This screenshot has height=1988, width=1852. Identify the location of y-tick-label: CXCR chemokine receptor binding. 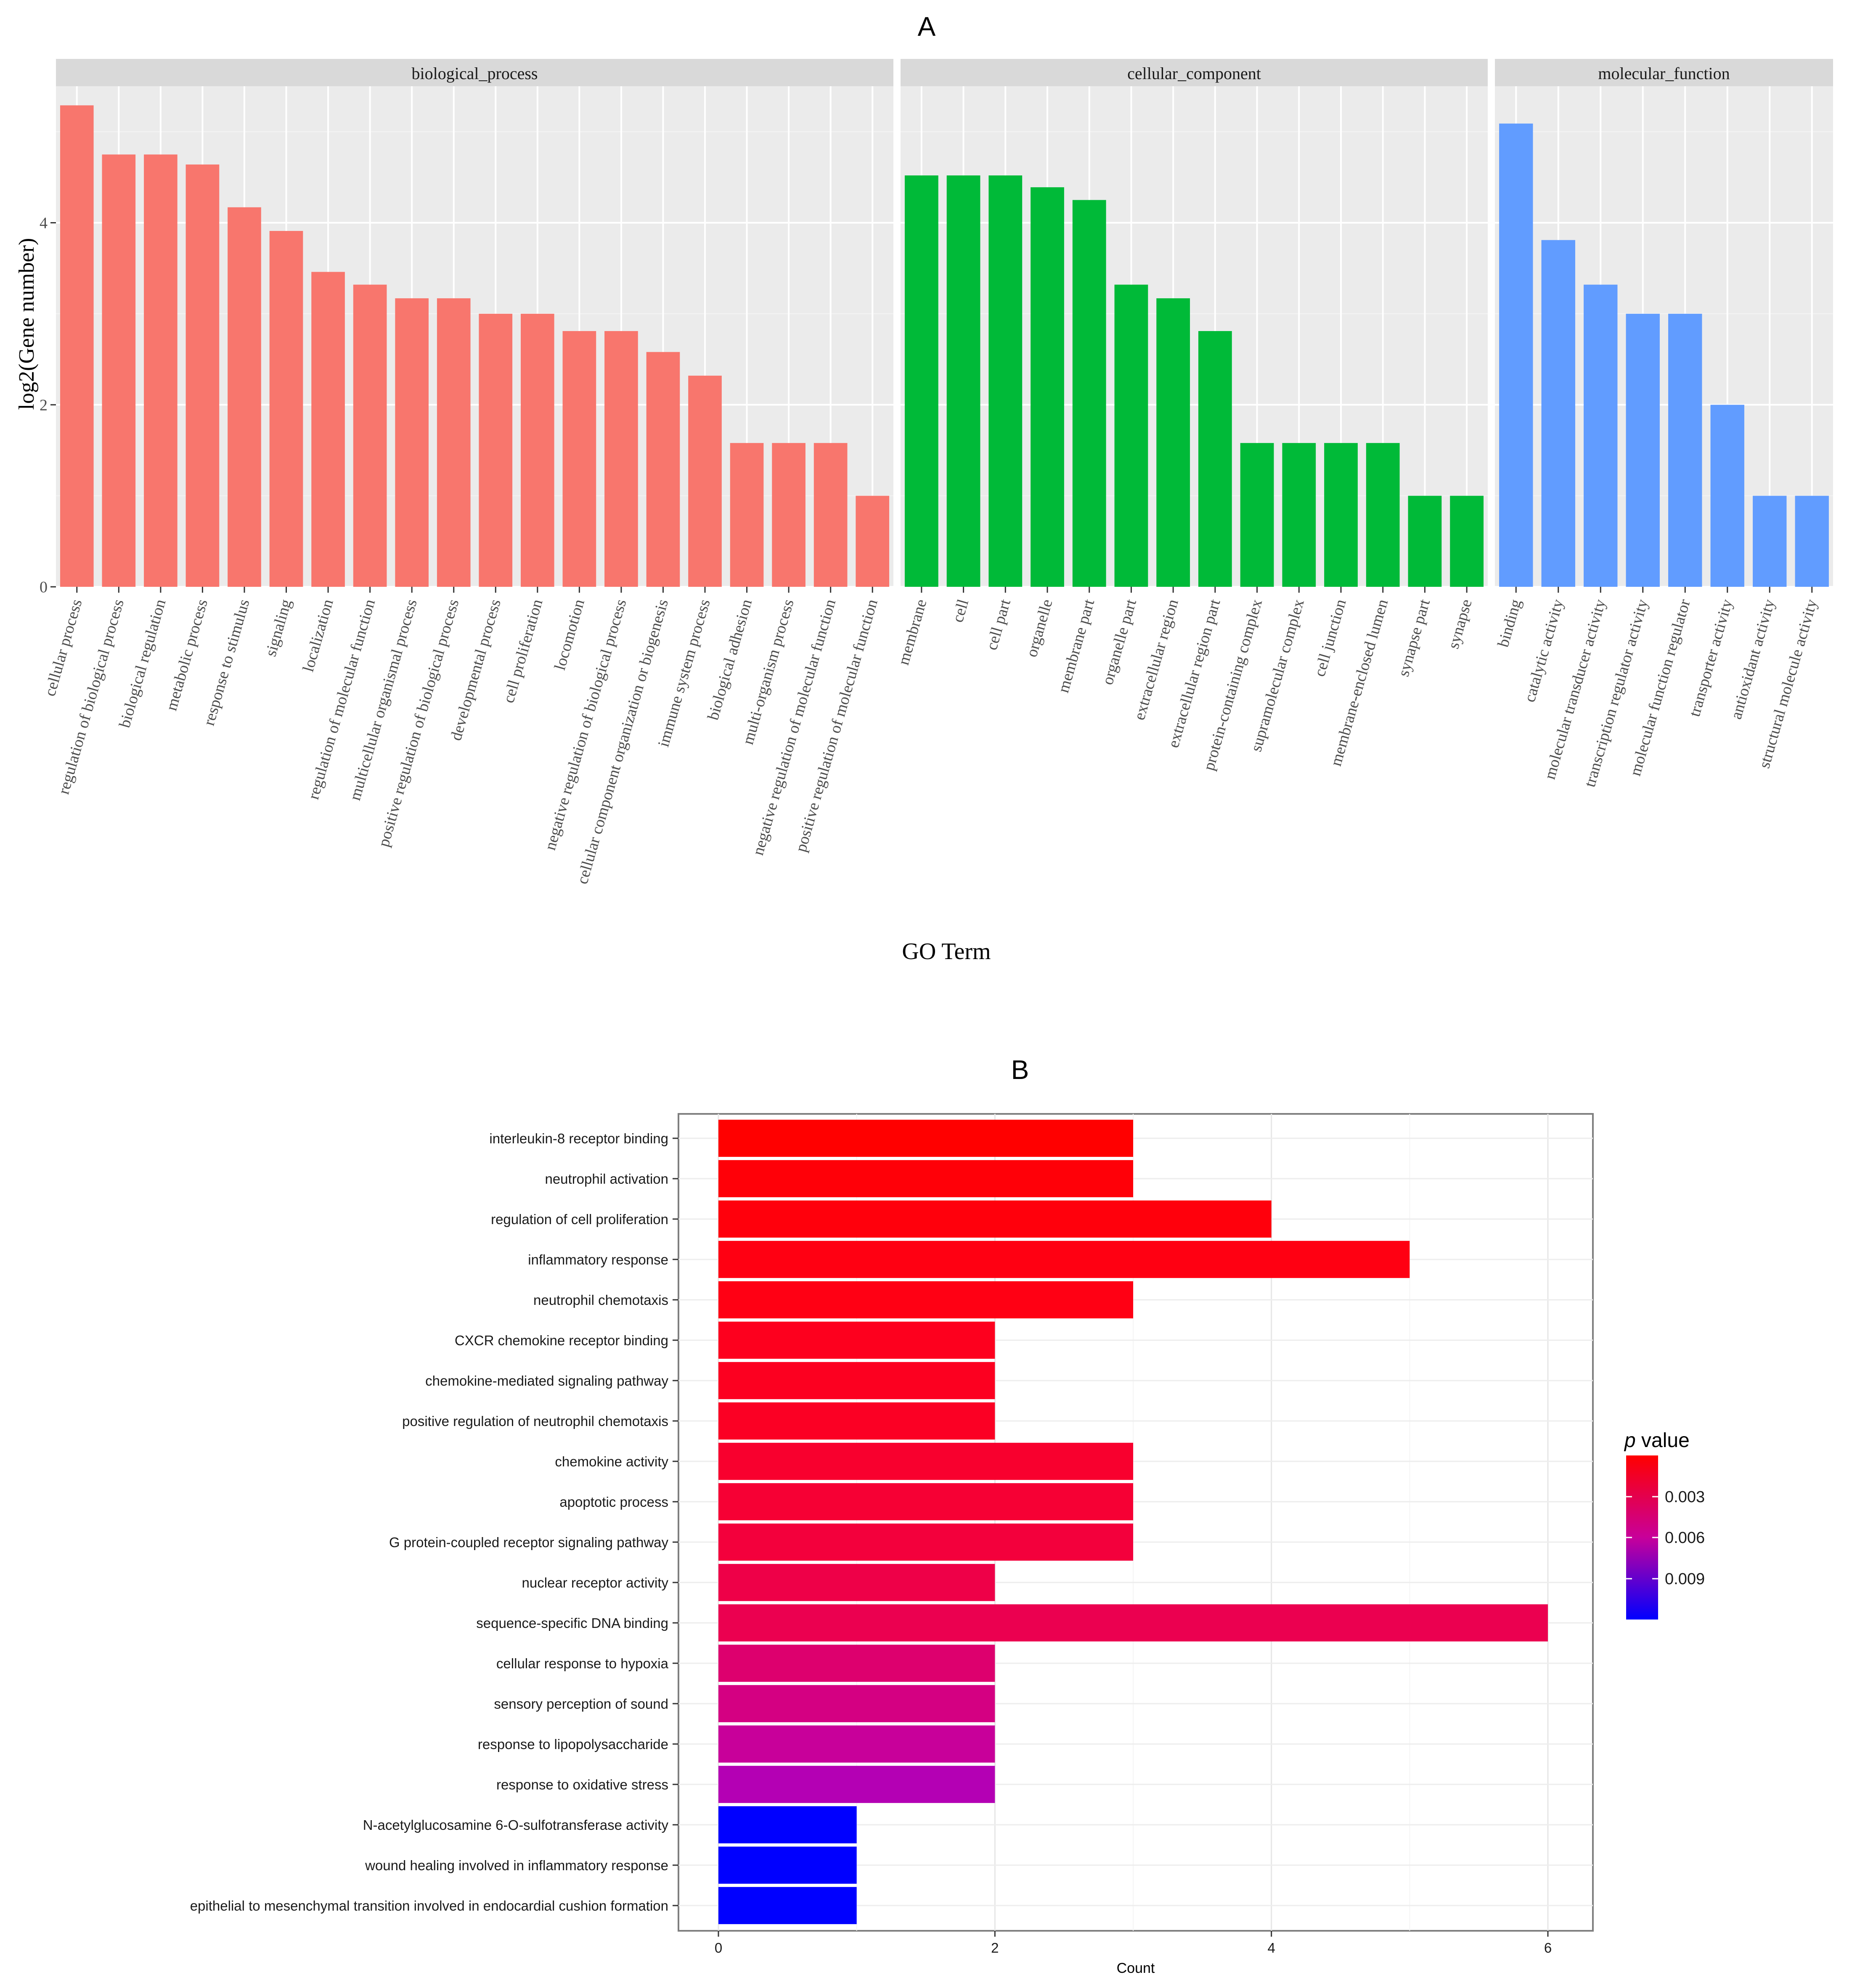
(562, 1340).